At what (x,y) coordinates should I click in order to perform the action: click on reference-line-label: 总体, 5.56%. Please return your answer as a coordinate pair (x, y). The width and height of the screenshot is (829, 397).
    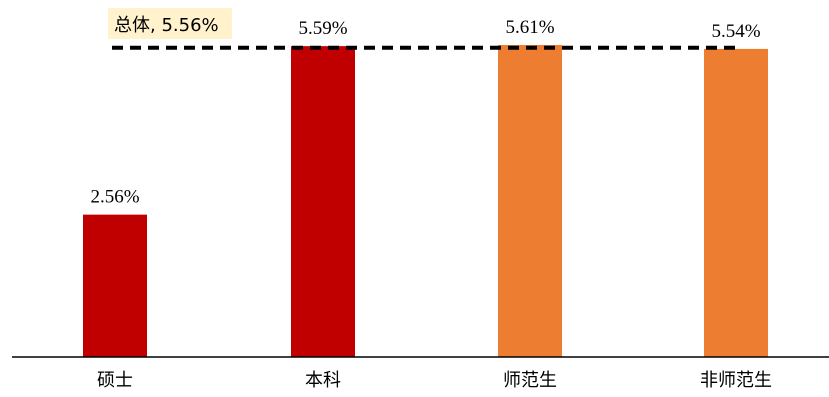
    Looking at the image, I should click on (166, 25).